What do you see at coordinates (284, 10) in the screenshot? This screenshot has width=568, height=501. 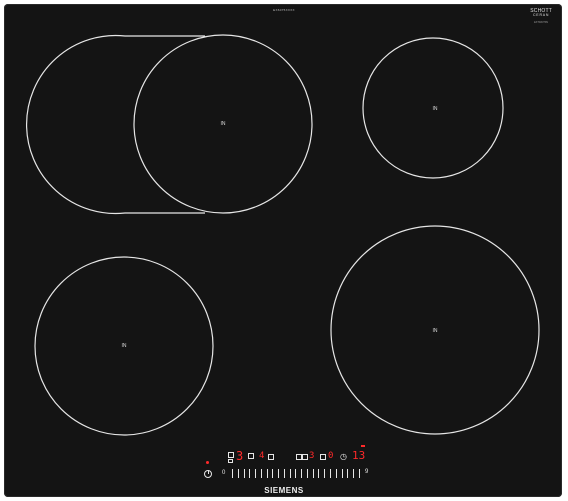 I see `model-code: EX6075XXXX` at bounding box center [284, 10].